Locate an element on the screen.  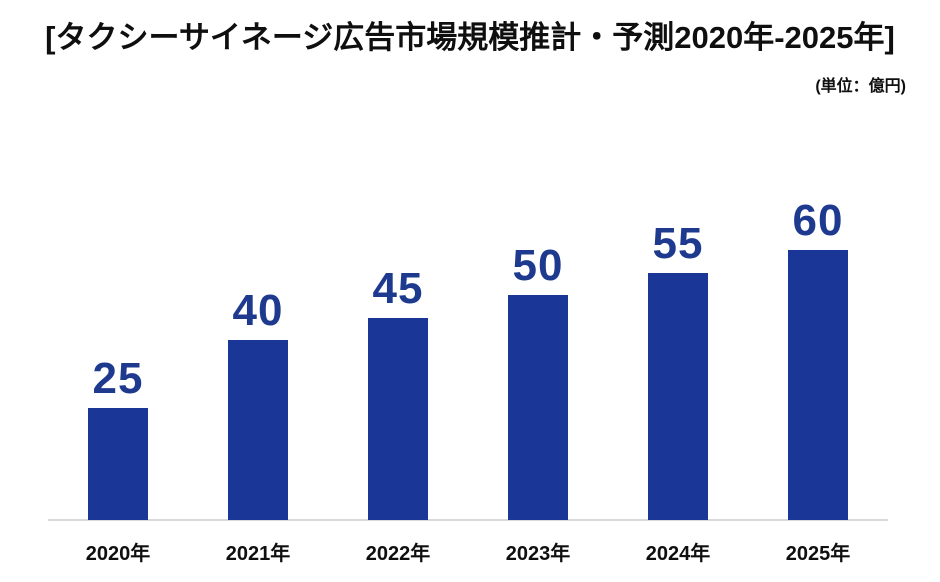
unit-label: (単位：億円) is located at coordinates (860, 86).